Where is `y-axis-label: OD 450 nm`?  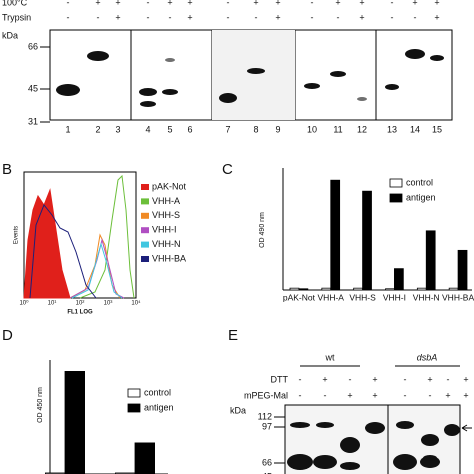 y-axis-label: OD 450 nm is located at coordinates (40, 405).